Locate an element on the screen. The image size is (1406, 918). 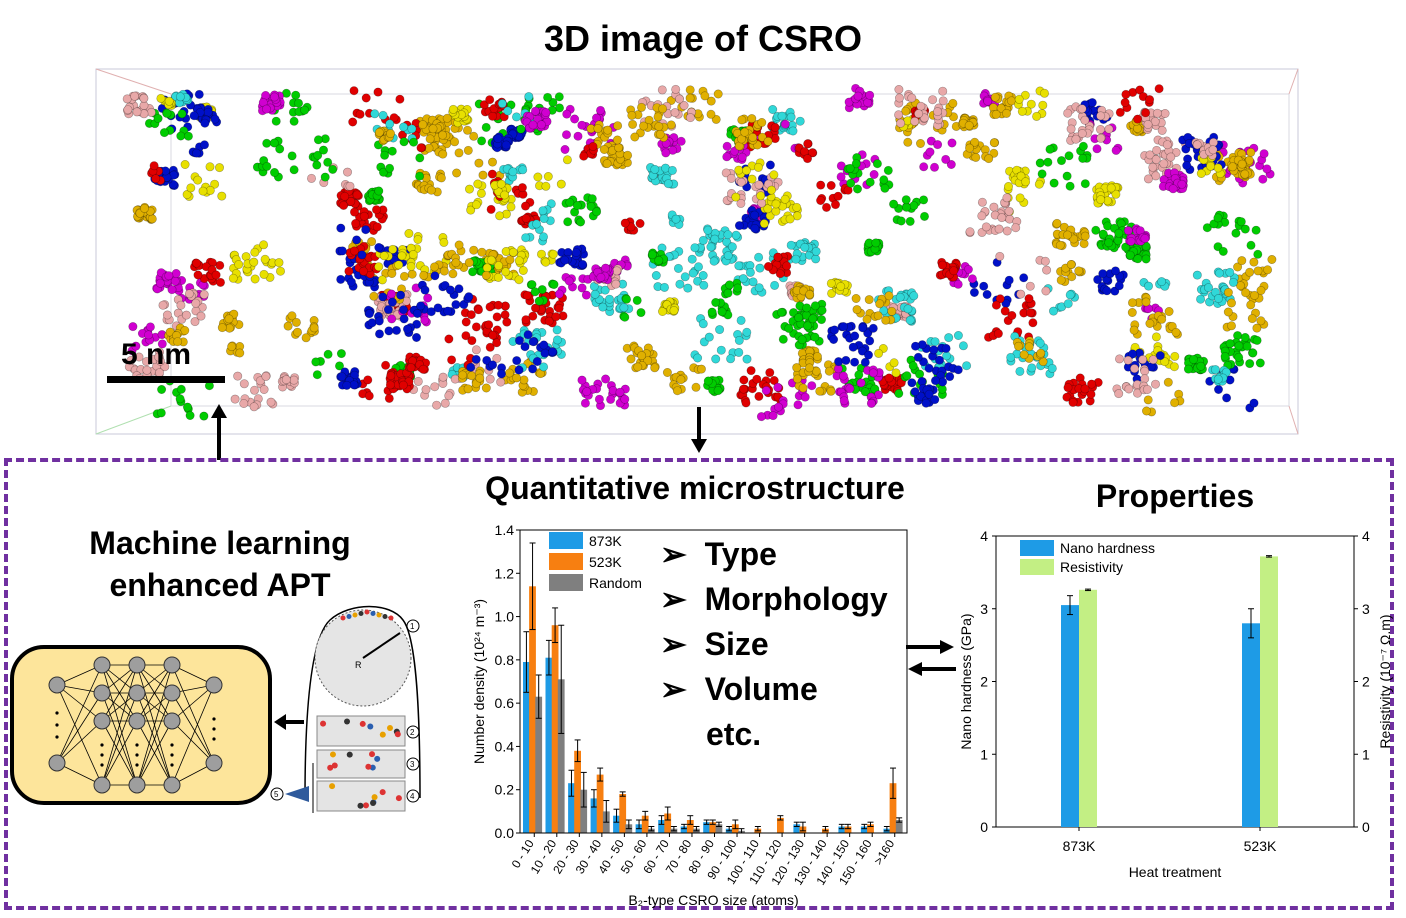
hist-legend-label: 523K is located at coordinates (605, 562).